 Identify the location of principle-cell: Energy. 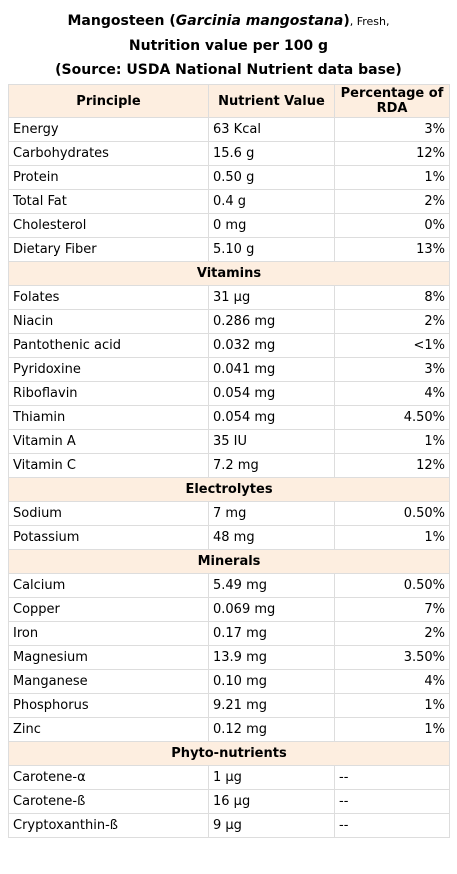
(108, 129).